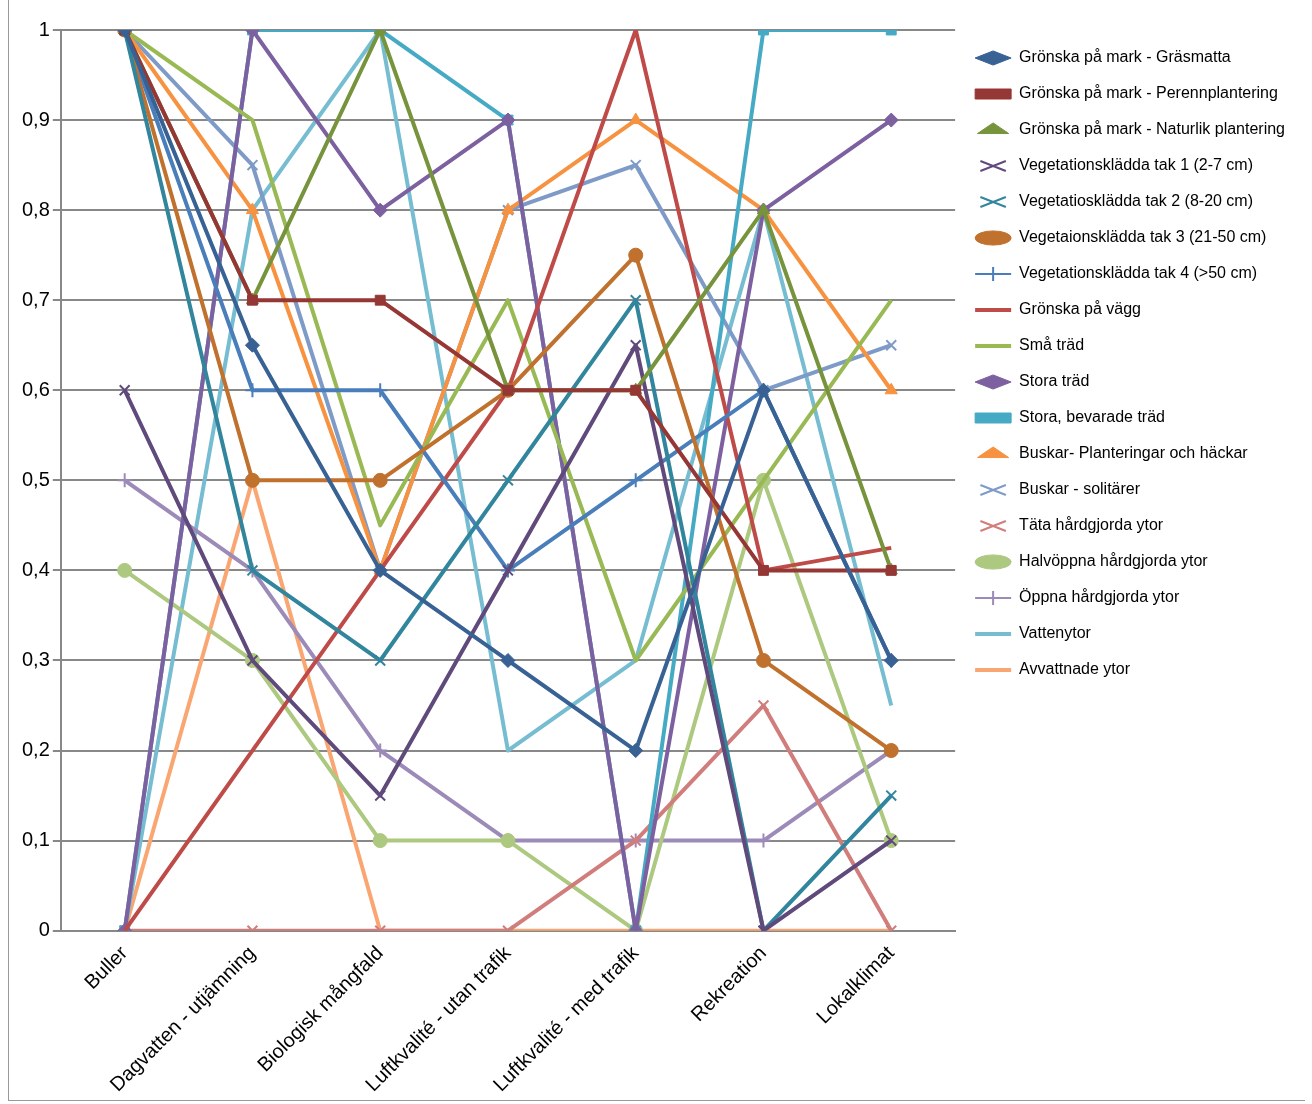 The height and width of the screenshot is (1104, 1312). What do you see at coordinates (44, 28) in the screenshot?
I see `y-tick-label: 1` at bounding box center [44, 28].